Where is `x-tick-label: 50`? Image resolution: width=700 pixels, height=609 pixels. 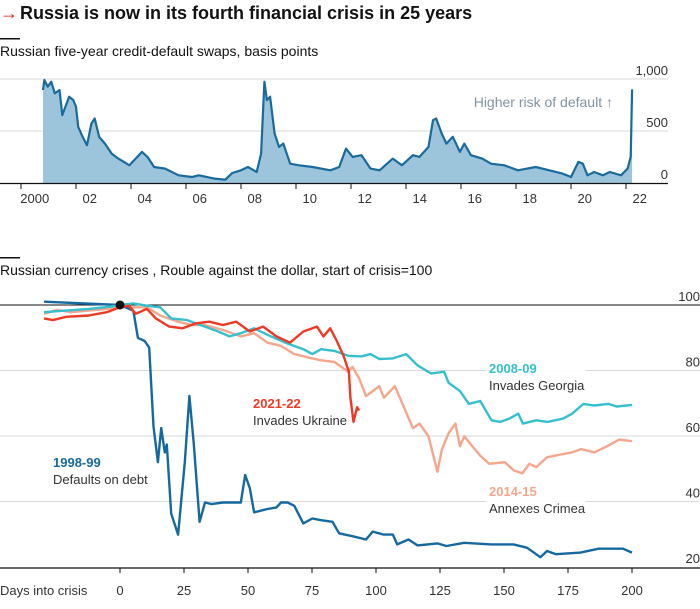
x-tick-label: 50 is located at coordinates (248, 590).